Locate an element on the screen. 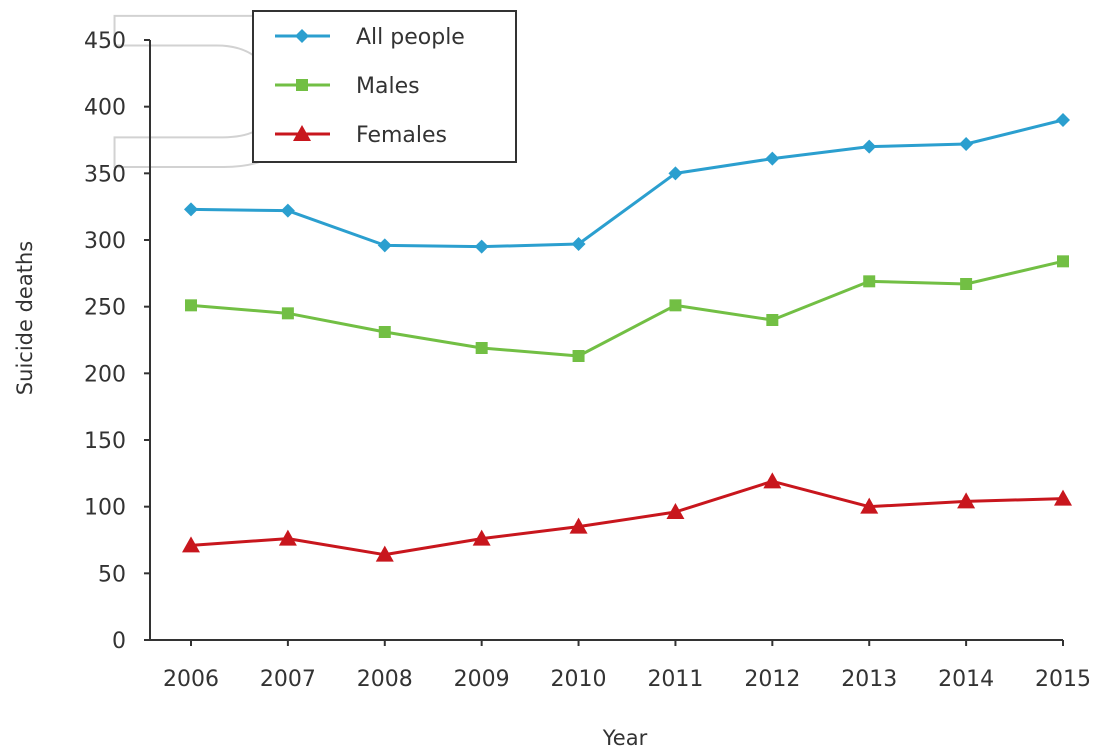 This screenshot has width=1105, height=755. series-females is located at coordinates (627, 517).